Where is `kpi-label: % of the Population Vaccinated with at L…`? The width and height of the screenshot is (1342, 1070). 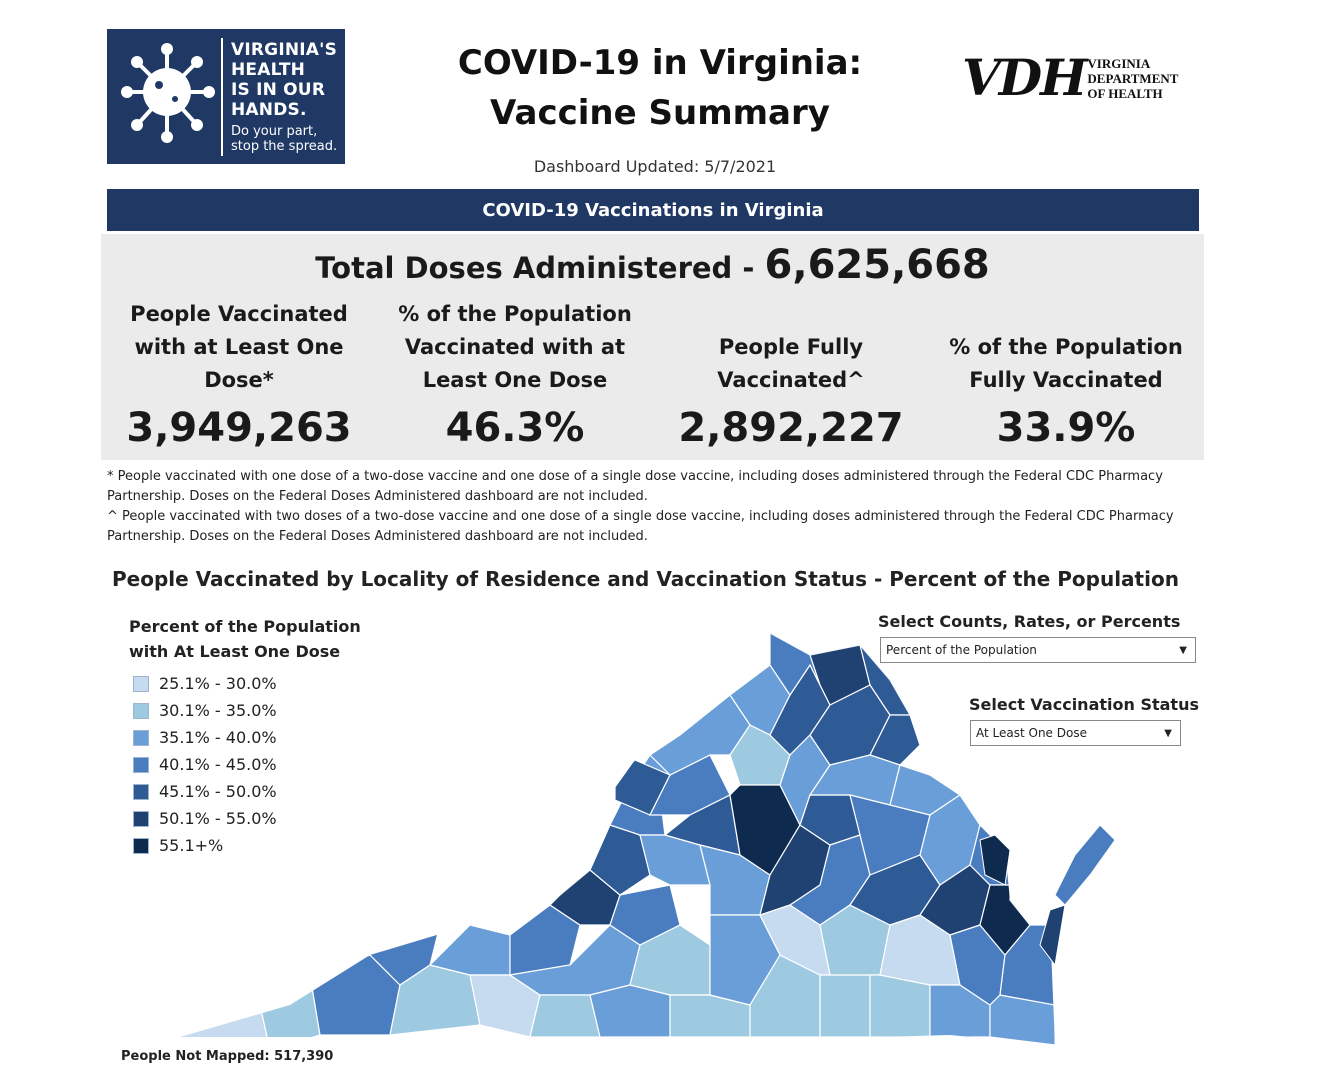
kpi-label: % of the Population Vaccinated with at L… is located at coordinates (515, 347).